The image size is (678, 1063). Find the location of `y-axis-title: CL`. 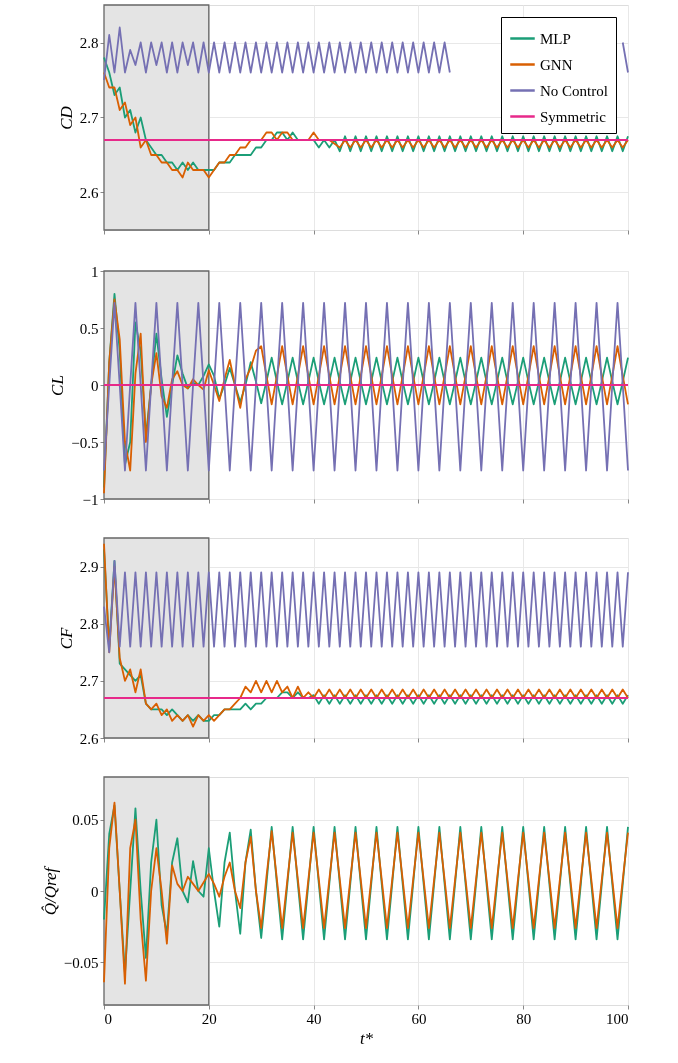

y-axis-title: CL is located at coordinates (58, 385).